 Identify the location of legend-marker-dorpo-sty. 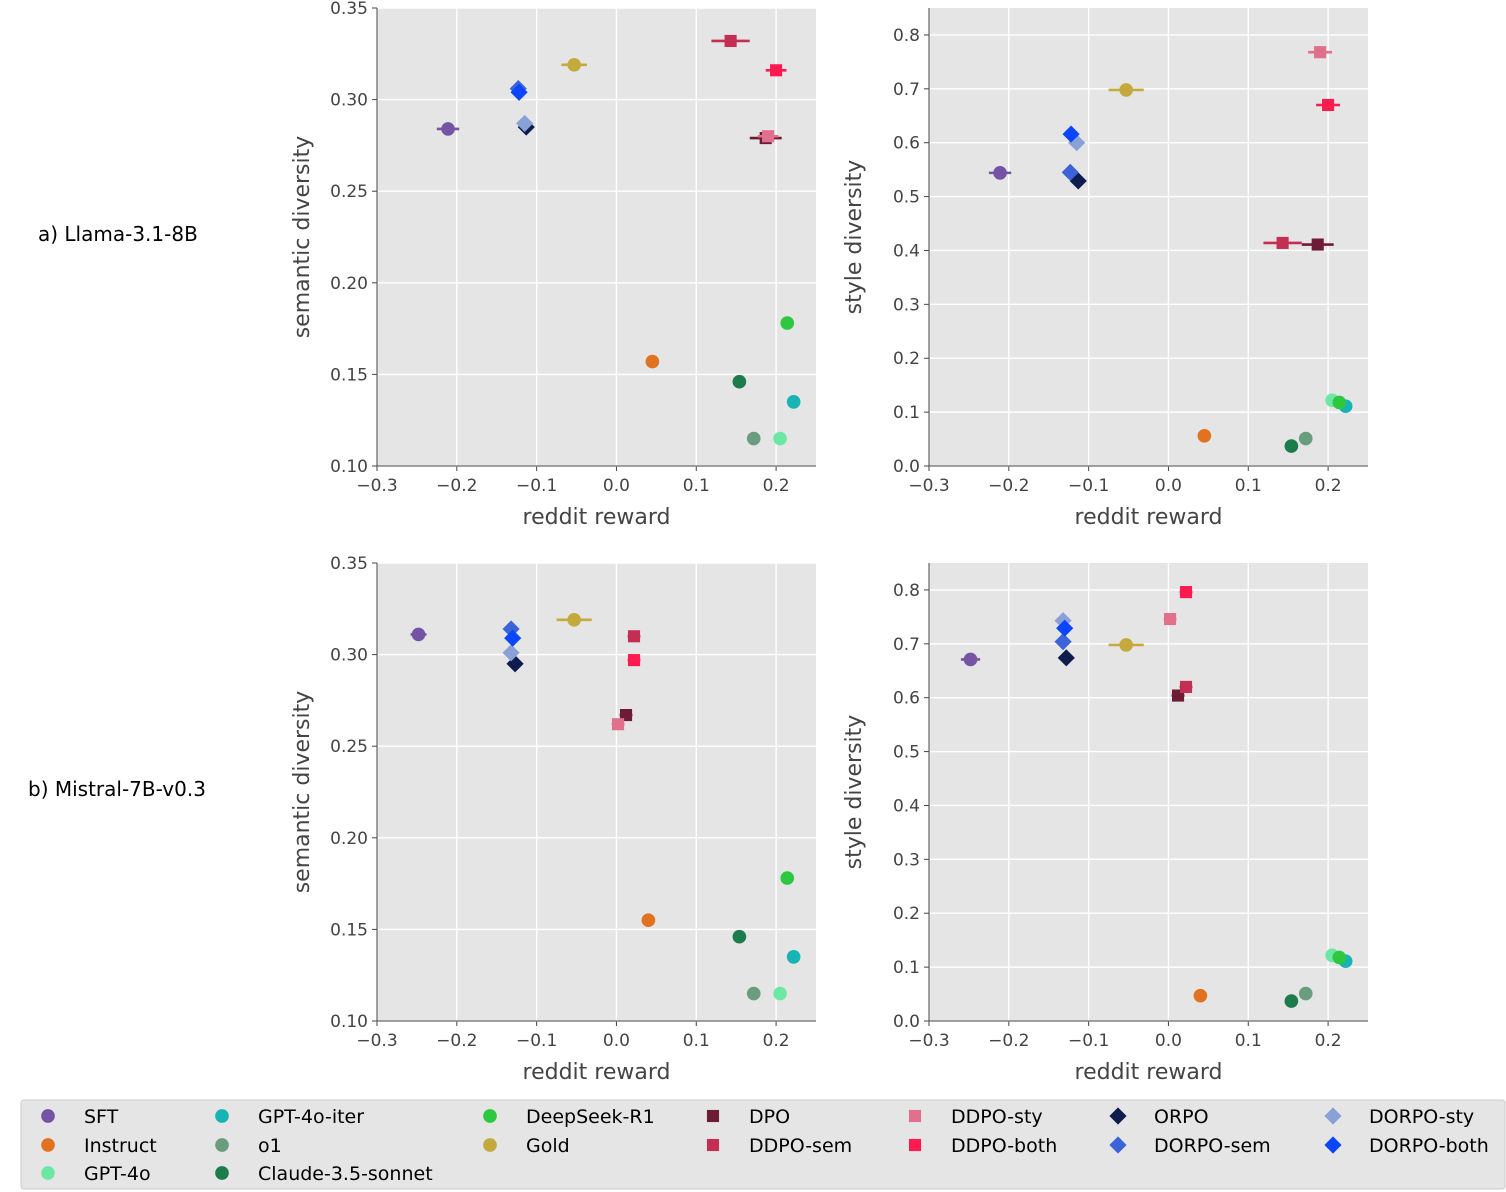
(1333, 1116).